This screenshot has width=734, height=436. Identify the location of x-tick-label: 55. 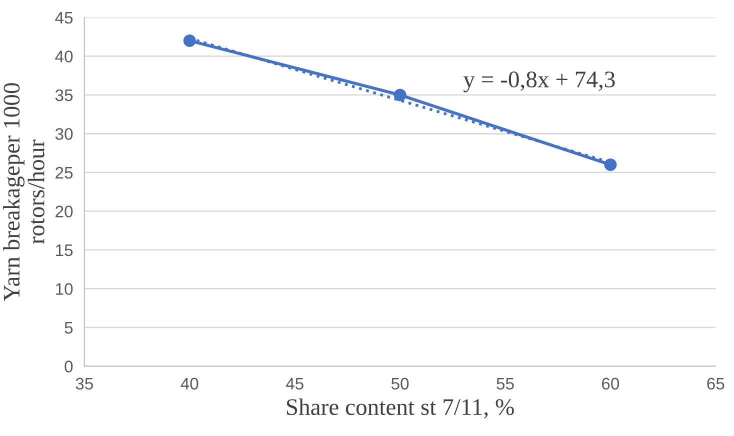
(505, 384).